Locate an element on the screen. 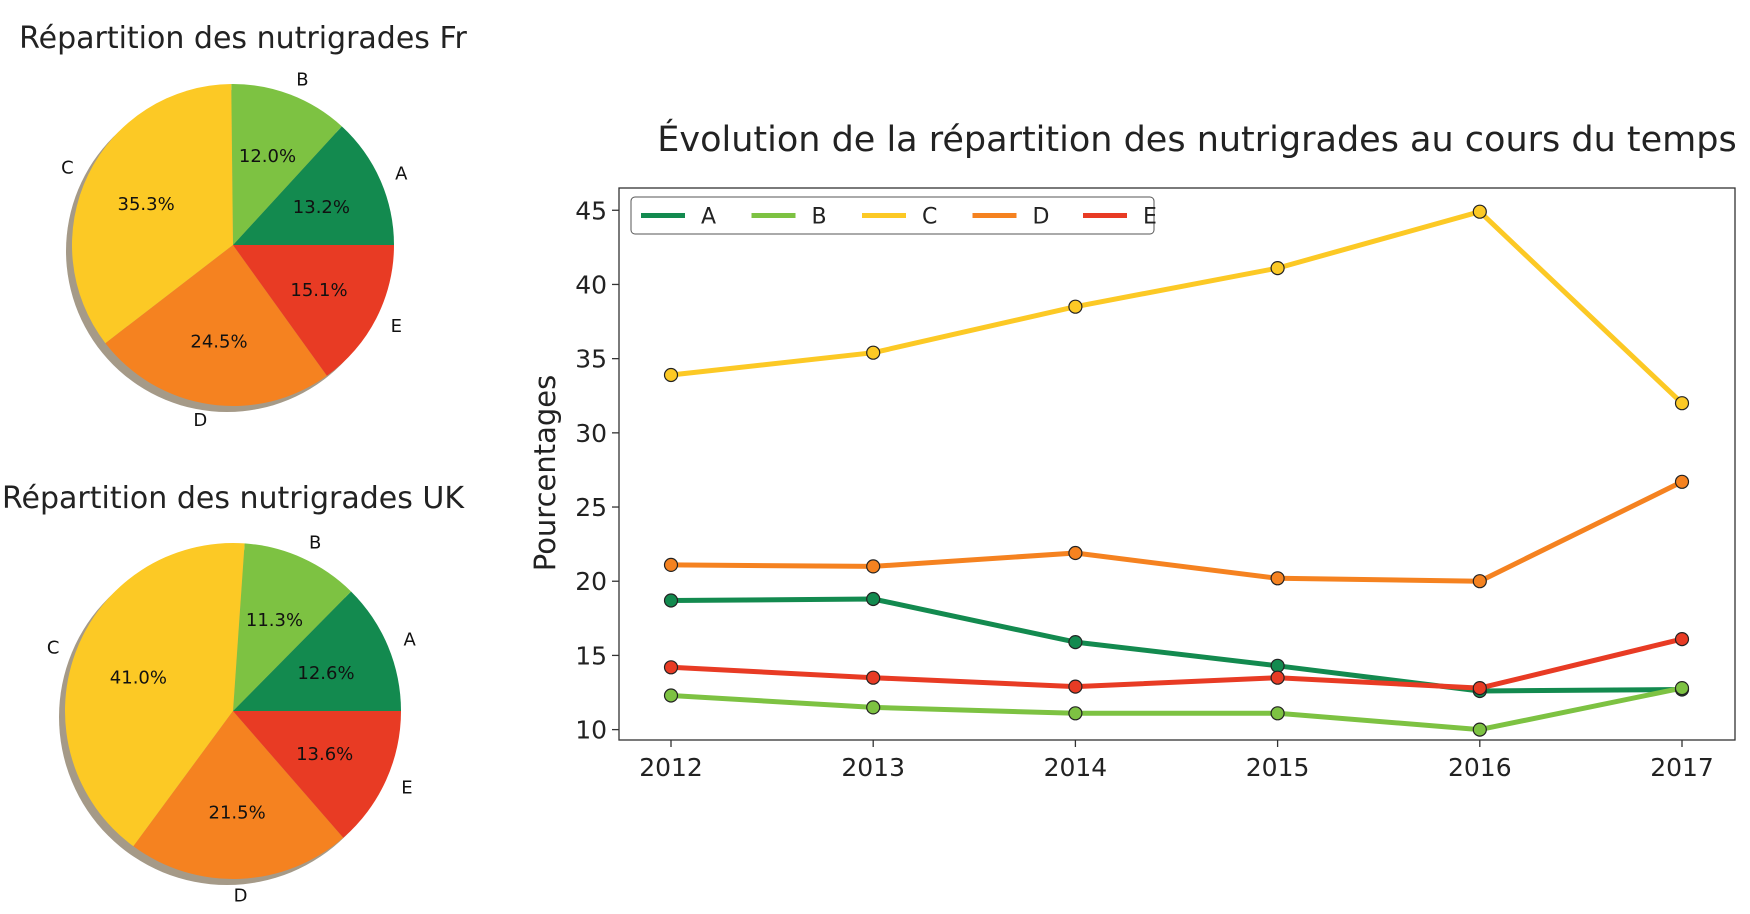  y-tick-label: 35 is located at coordinates (591, 359).